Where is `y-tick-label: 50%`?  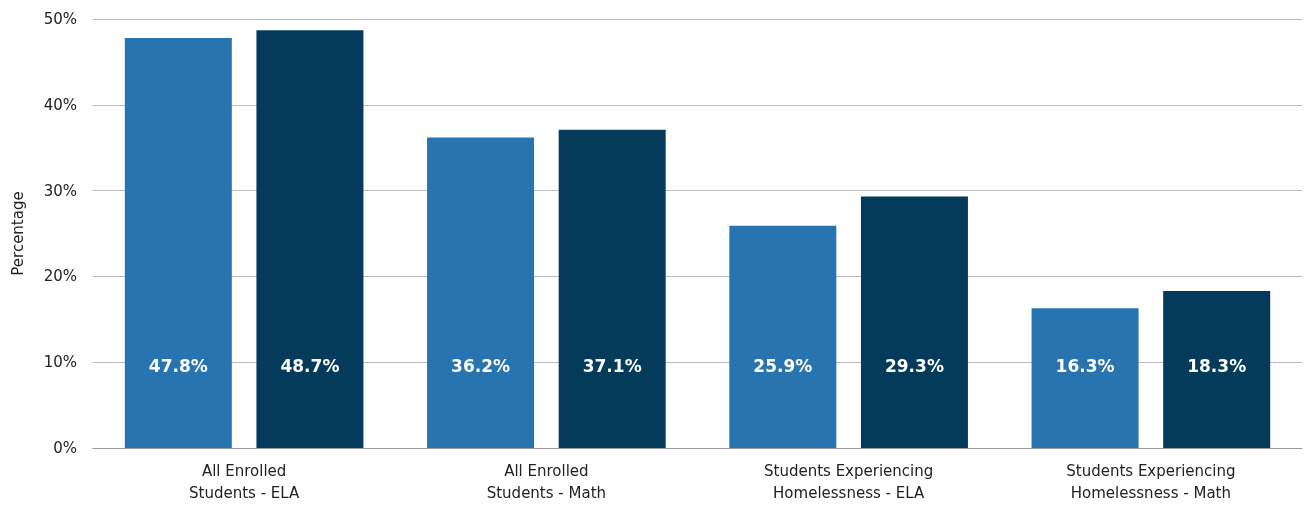 y-tick-label: 50% is located at coordinates (60, 19).